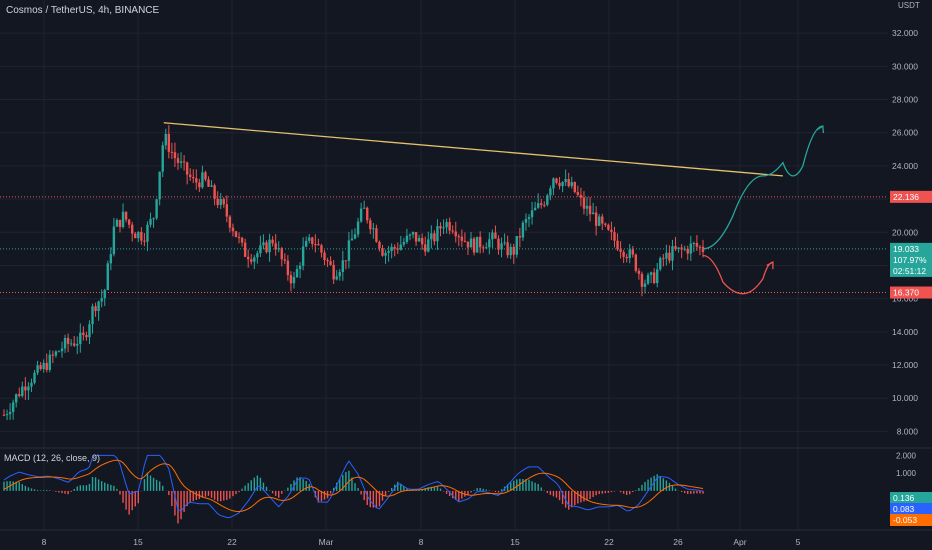  I want to click on bearish-projection, so click(738, 274).